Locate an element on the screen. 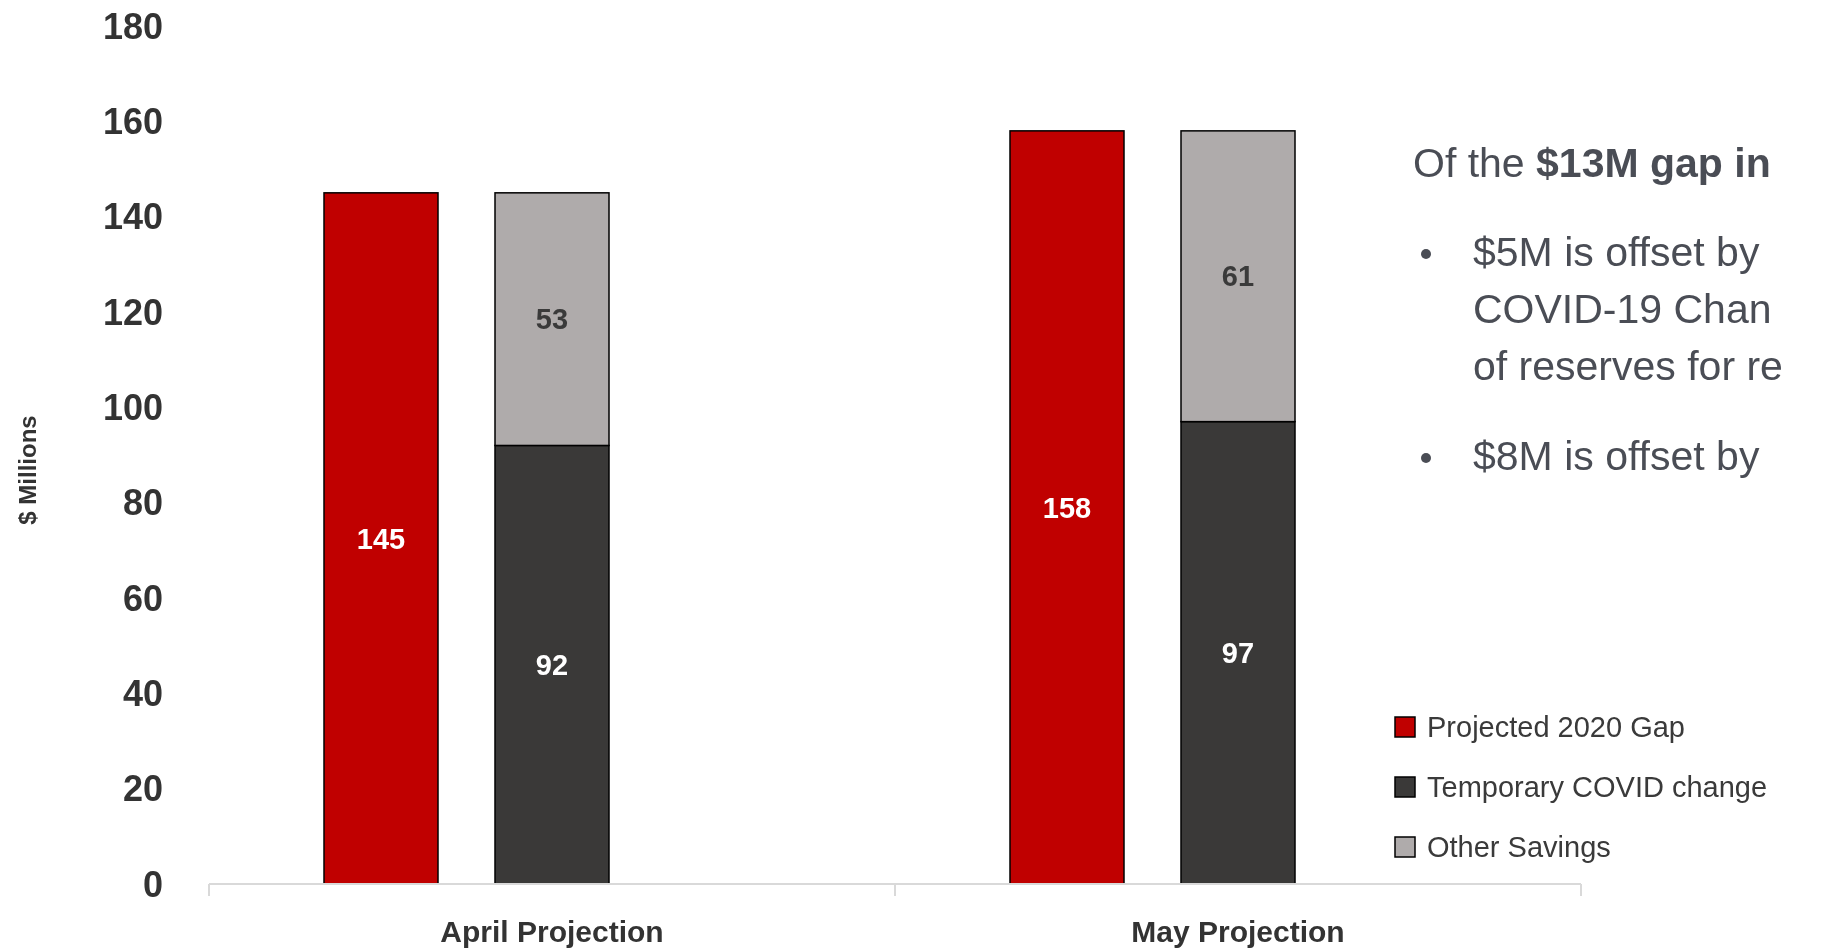 Image resolution: width=1823 pixels, height=952 pixels. annotation: $5M is offset by is located at coordinates (1616, 252).